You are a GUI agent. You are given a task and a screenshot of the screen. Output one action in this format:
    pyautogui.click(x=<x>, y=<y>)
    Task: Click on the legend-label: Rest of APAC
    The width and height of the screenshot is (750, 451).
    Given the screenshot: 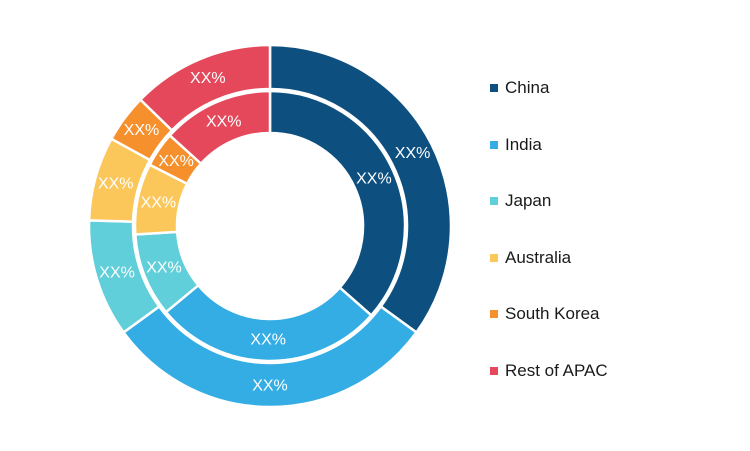 What is the action you would take?
    pyautogui.click(x=556, y=370)
    